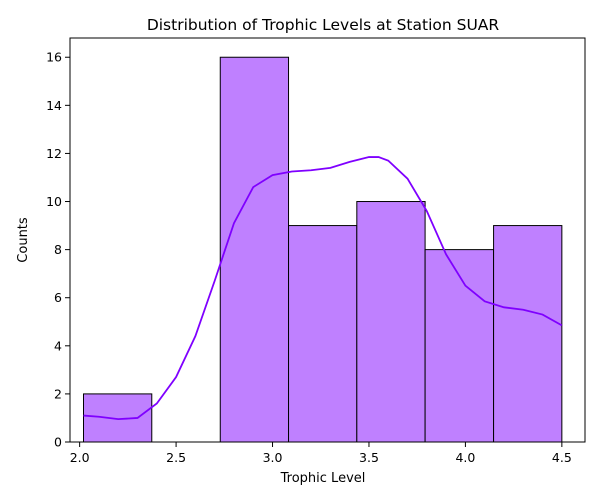 The height and width of the screenshot is (500, 600). I want to click on x-axis-label: Trophic Level, so click(323, 478).